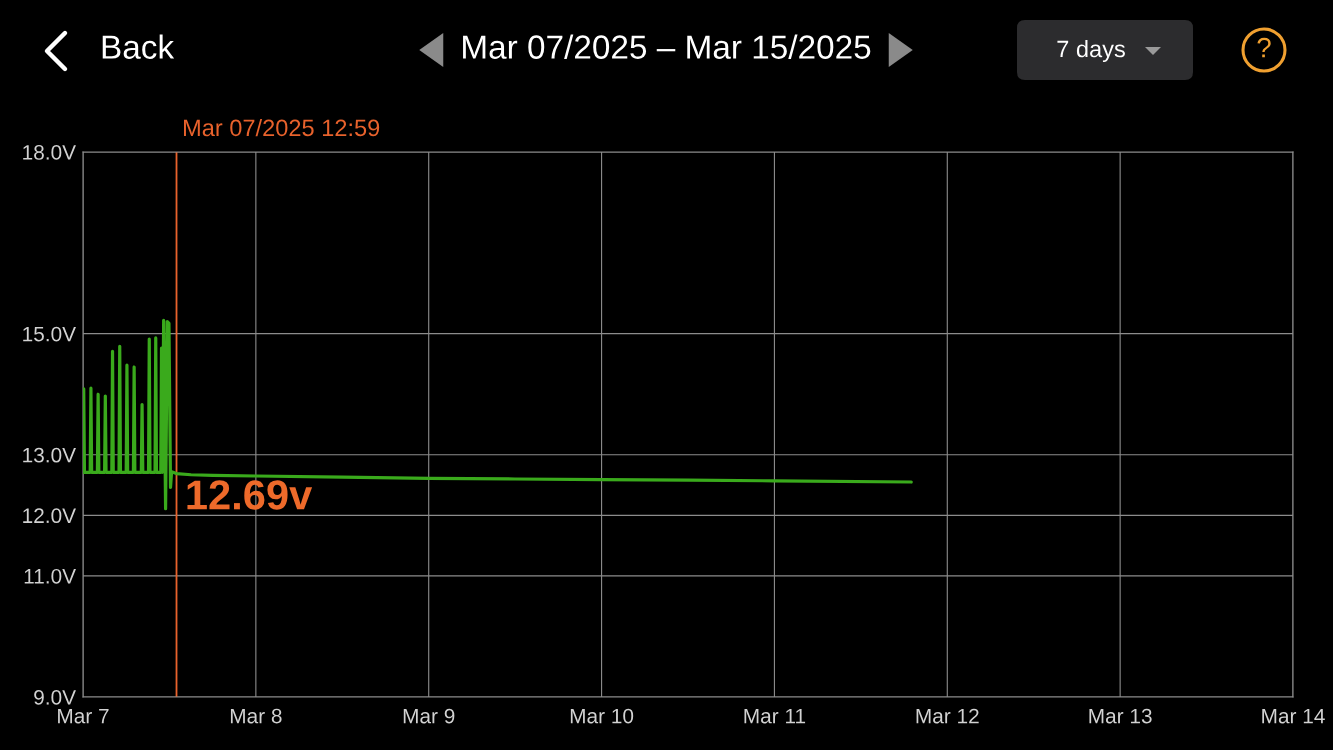  Describe the element at coordinates (775, 716) in the screenshot. I see `x-tick-label: Mar 11` at that location.